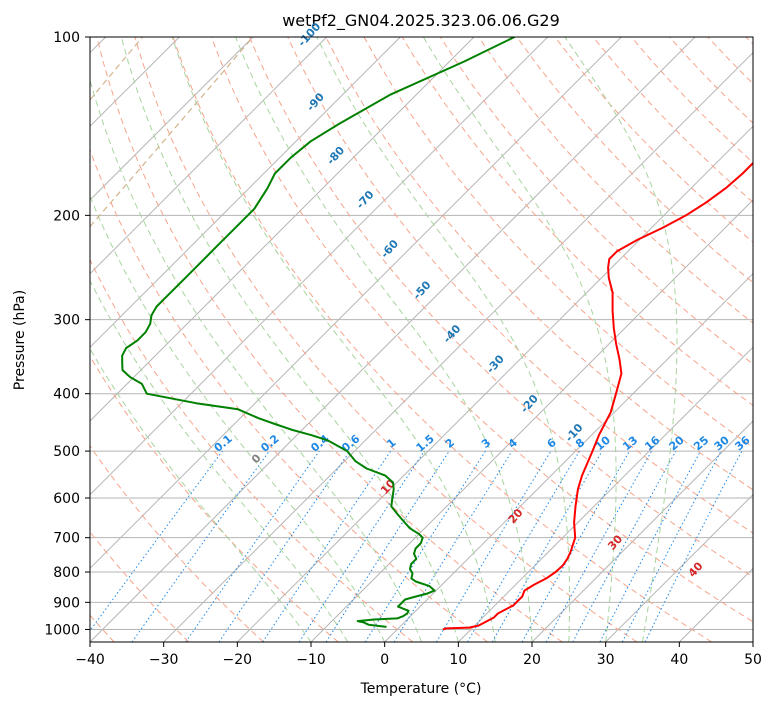 The height and width of the screenshot is (708, 775). What do you see at coordinates (66, 573) in the screenshot?
I see `y-tick-label: 800` at bounding box center [66, 573].